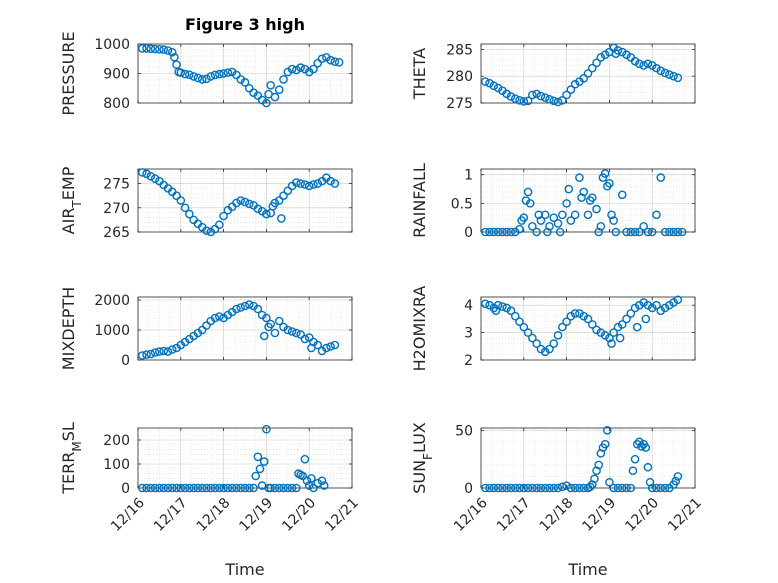 This screenshot has width=778, height=583. Describe the element at coordinates (116, 233) in the screenshot. I see `y-tick-label: 265` at that location.